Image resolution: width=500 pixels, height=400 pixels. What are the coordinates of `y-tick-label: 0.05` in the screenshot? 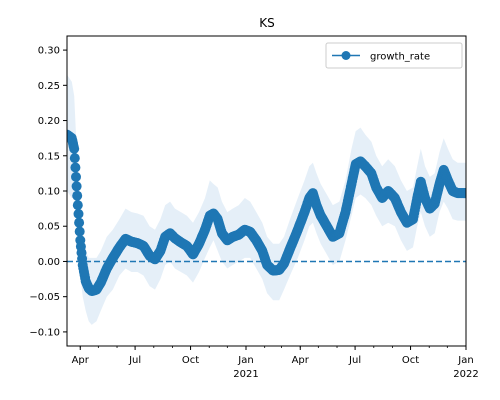 It's located at (49, 227).